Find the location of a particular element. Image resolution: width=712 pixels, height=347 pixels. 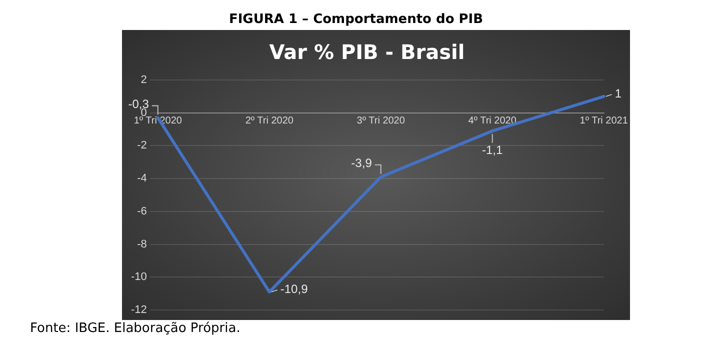

source-note: Fonte: IBGE. Elaboração Própria. is located at coordinates (135, 328).